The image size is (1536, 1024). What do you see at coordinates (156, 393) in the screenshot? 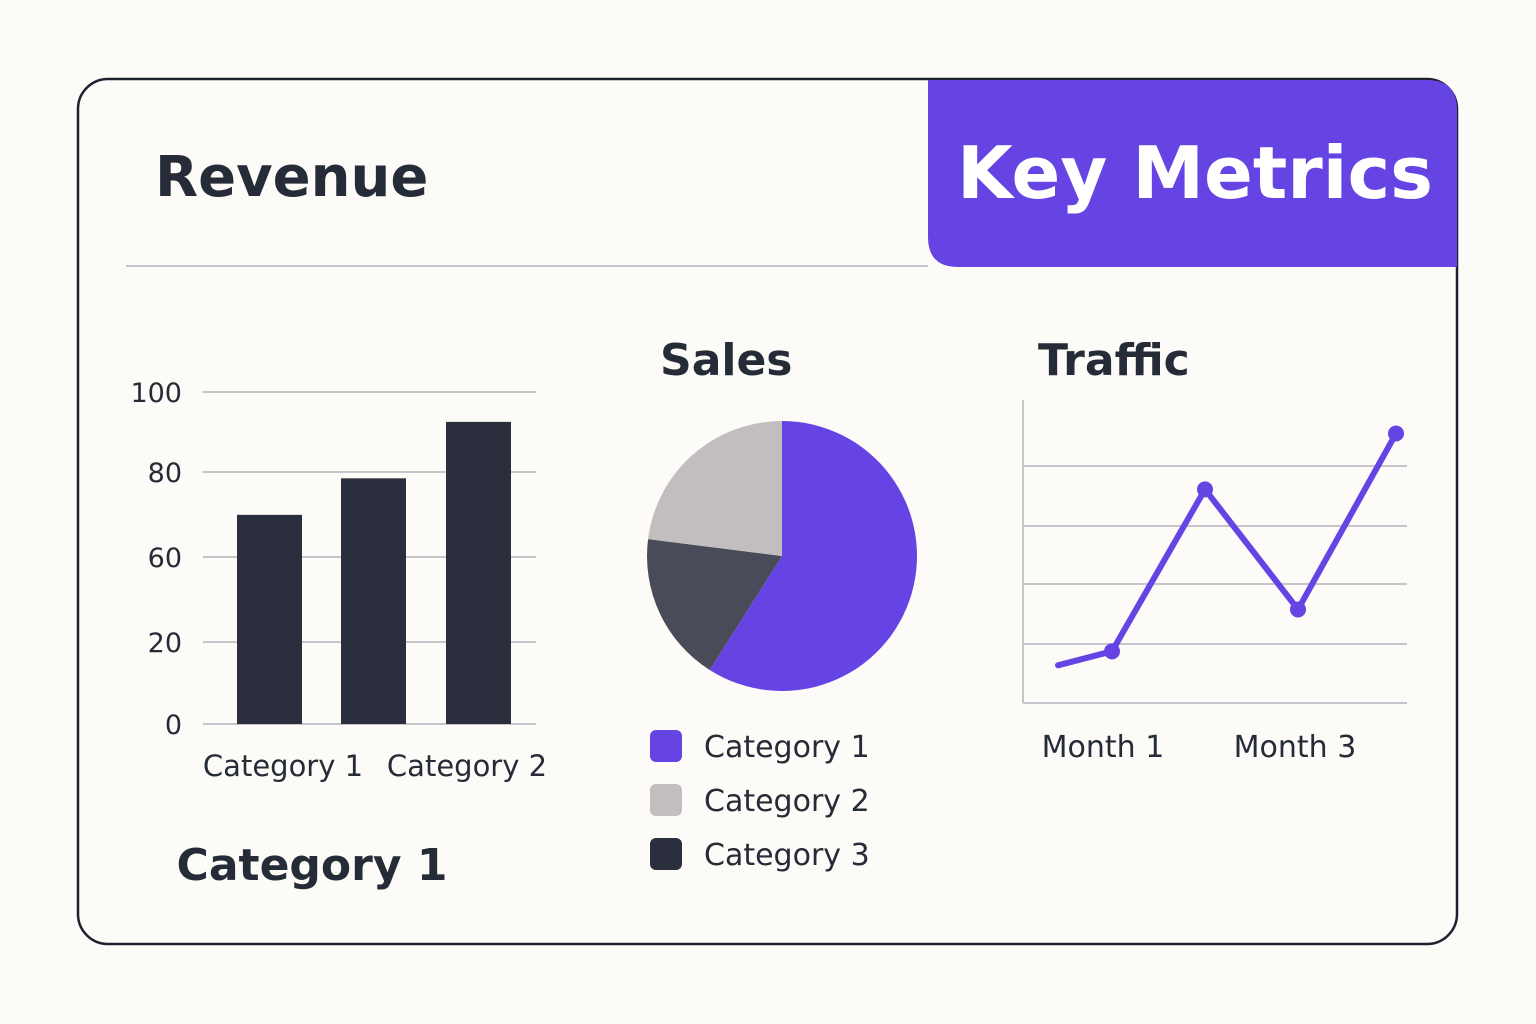
I see `bar-y-tick-label: 100` at bounding box center [156, 393].